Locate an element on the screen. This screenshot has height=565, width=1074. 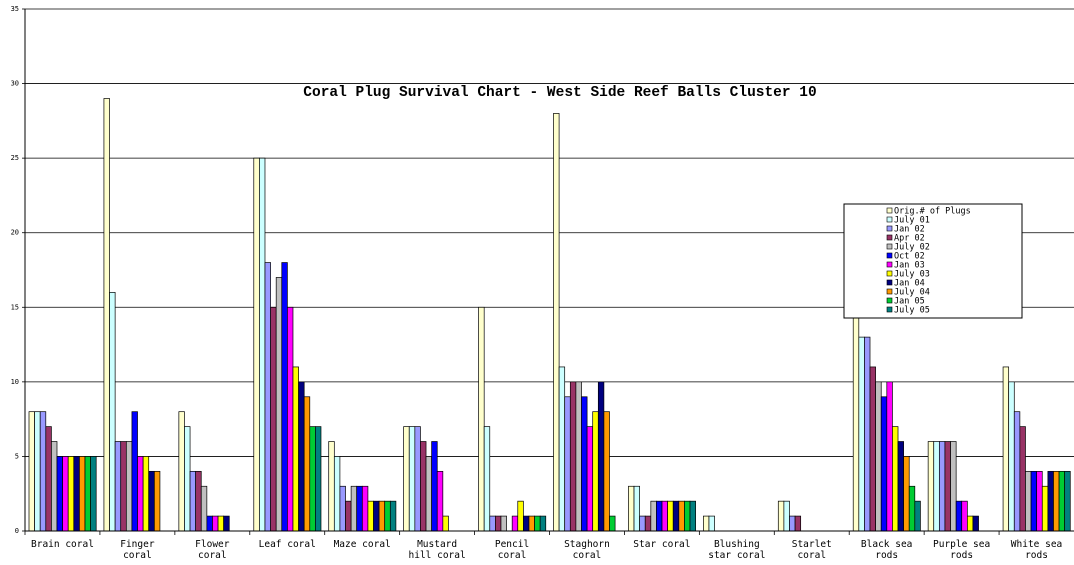
x-tick-label-line: Starlet is located at coordinates (812, 544).